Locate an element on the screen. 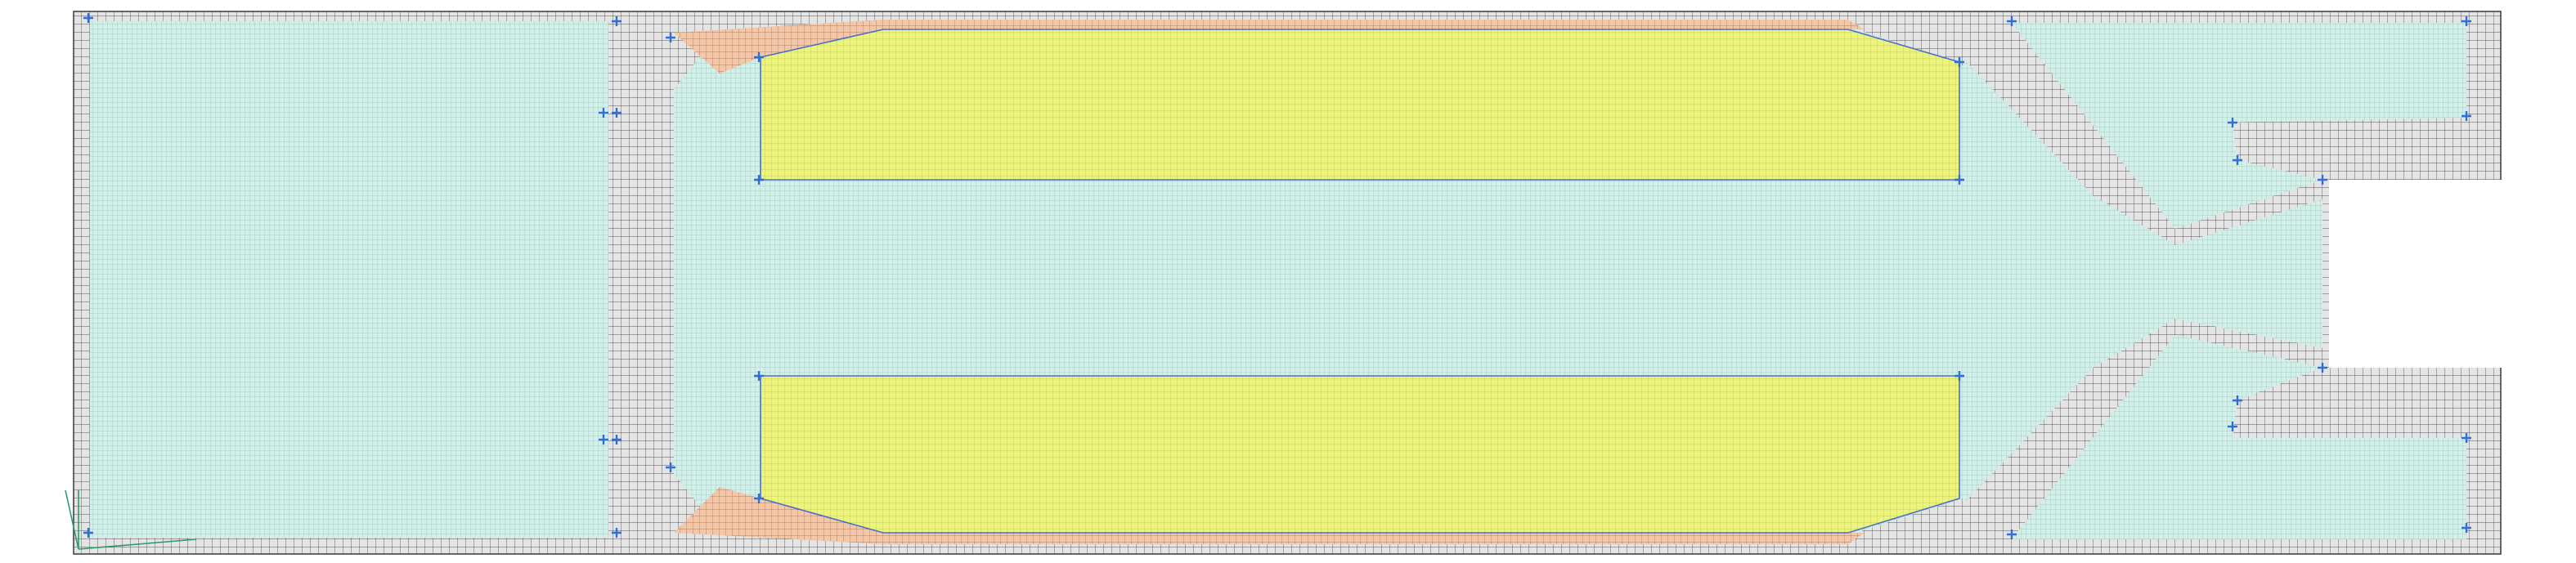  axis-triad is located at coordinates (131, 519).